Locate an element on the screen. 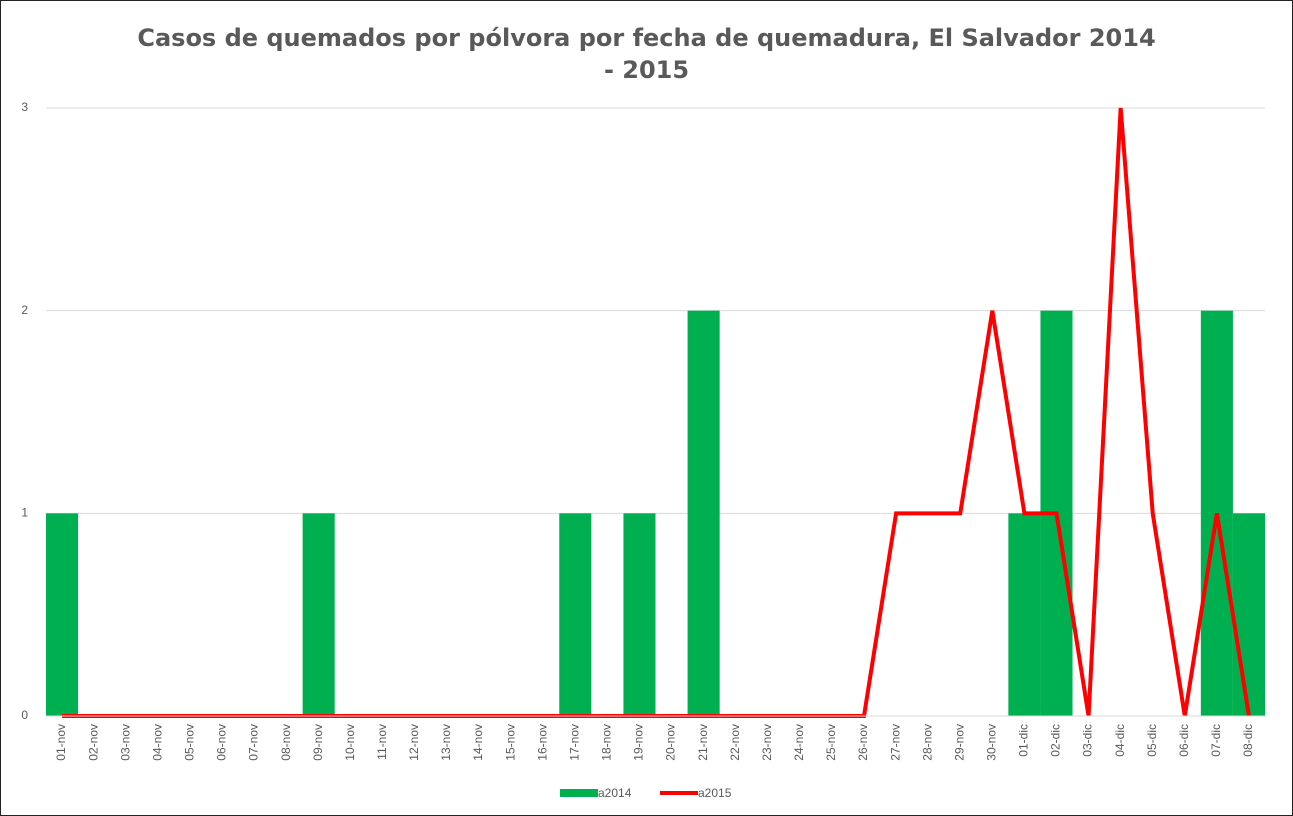  x-tick-label: 06-dic is located at coordinates (1184, 740).